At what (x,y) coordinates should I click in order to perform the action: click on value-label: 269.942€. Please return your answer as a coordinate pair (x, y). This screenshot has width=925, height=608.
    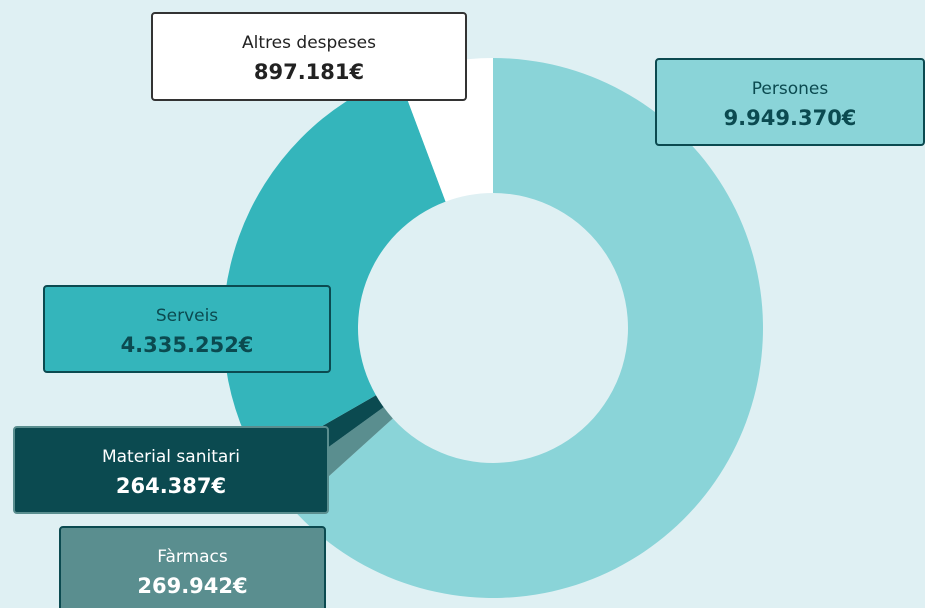
    Looking at the image, I should click on (192, 586).